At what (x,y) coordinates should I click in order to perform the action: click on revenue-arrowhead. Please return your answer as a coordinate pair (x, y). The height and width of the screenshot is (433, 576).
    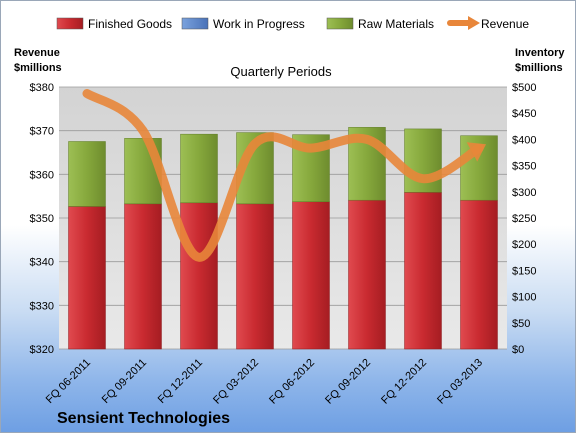
    Looking at the image, I should click on (476, 152).